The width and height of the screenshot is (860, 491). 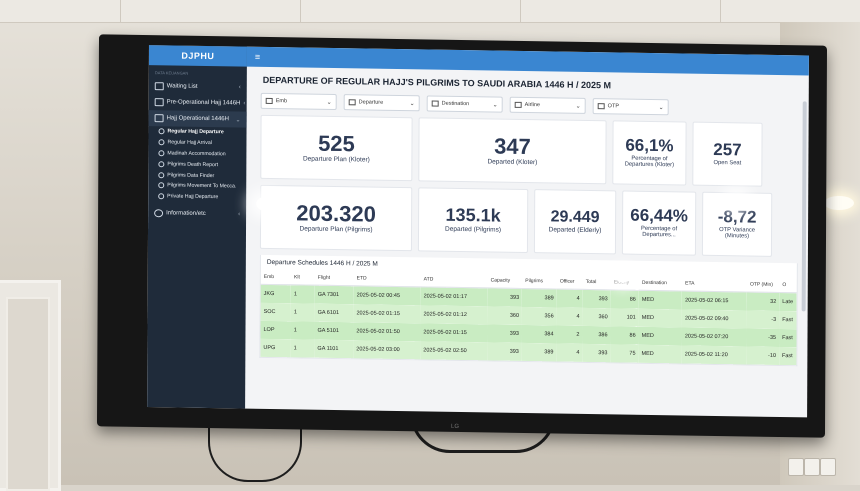 I want to click on table-cell: 2025-05-02 00:45, so click(x=378, y=296).